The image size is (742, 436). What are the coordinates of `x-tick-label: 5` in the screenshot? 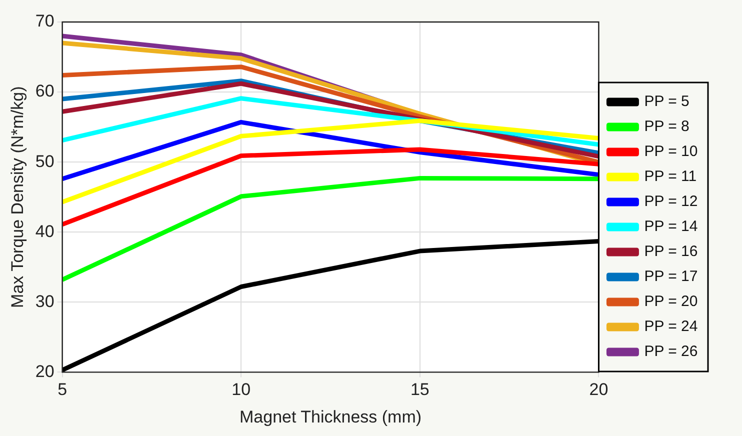 It's located at (63, 390).